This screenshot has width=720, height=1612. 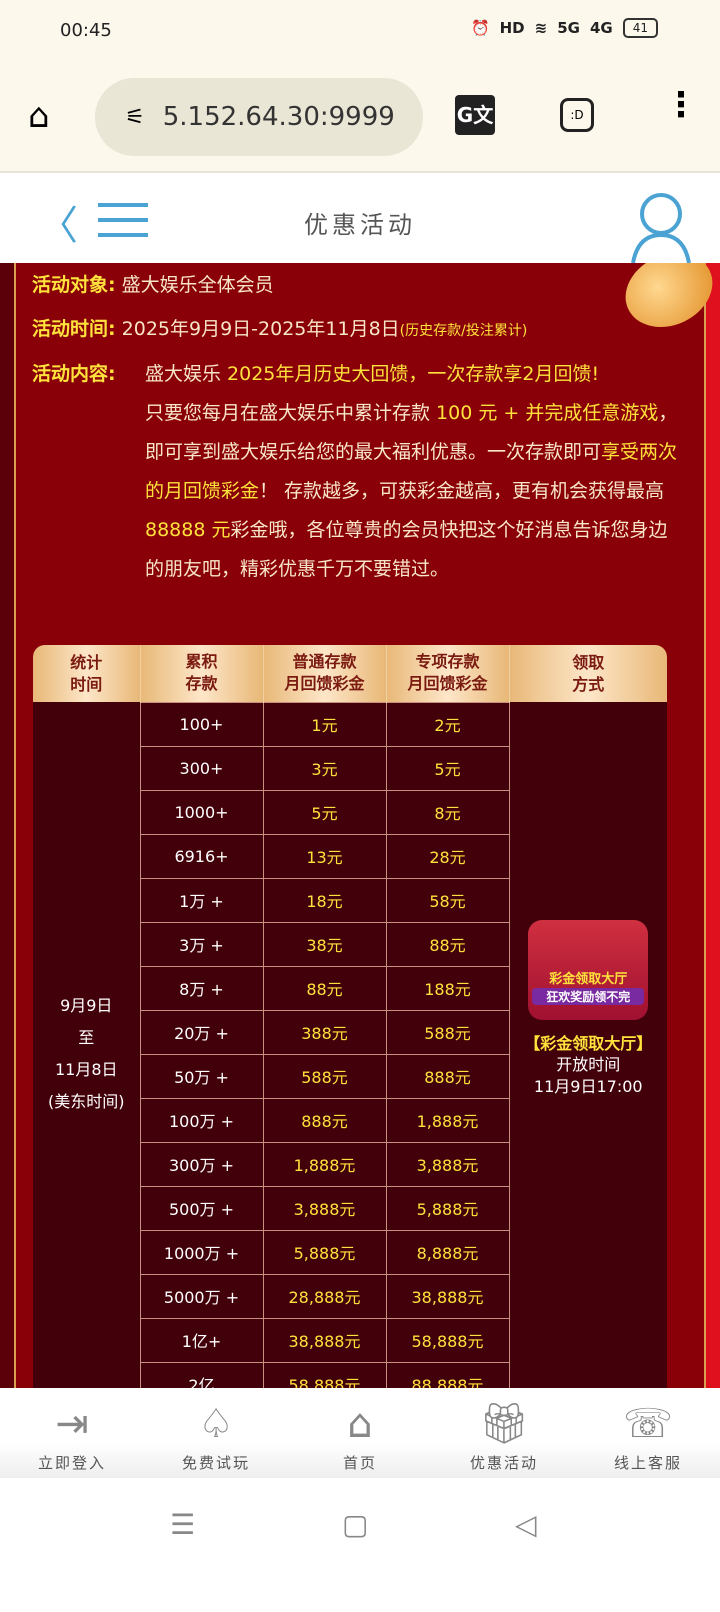 What do you see at coordinates (512, 28) in the screenshot?
I see `hd-icon: HD` at bounding box center [512, 28].